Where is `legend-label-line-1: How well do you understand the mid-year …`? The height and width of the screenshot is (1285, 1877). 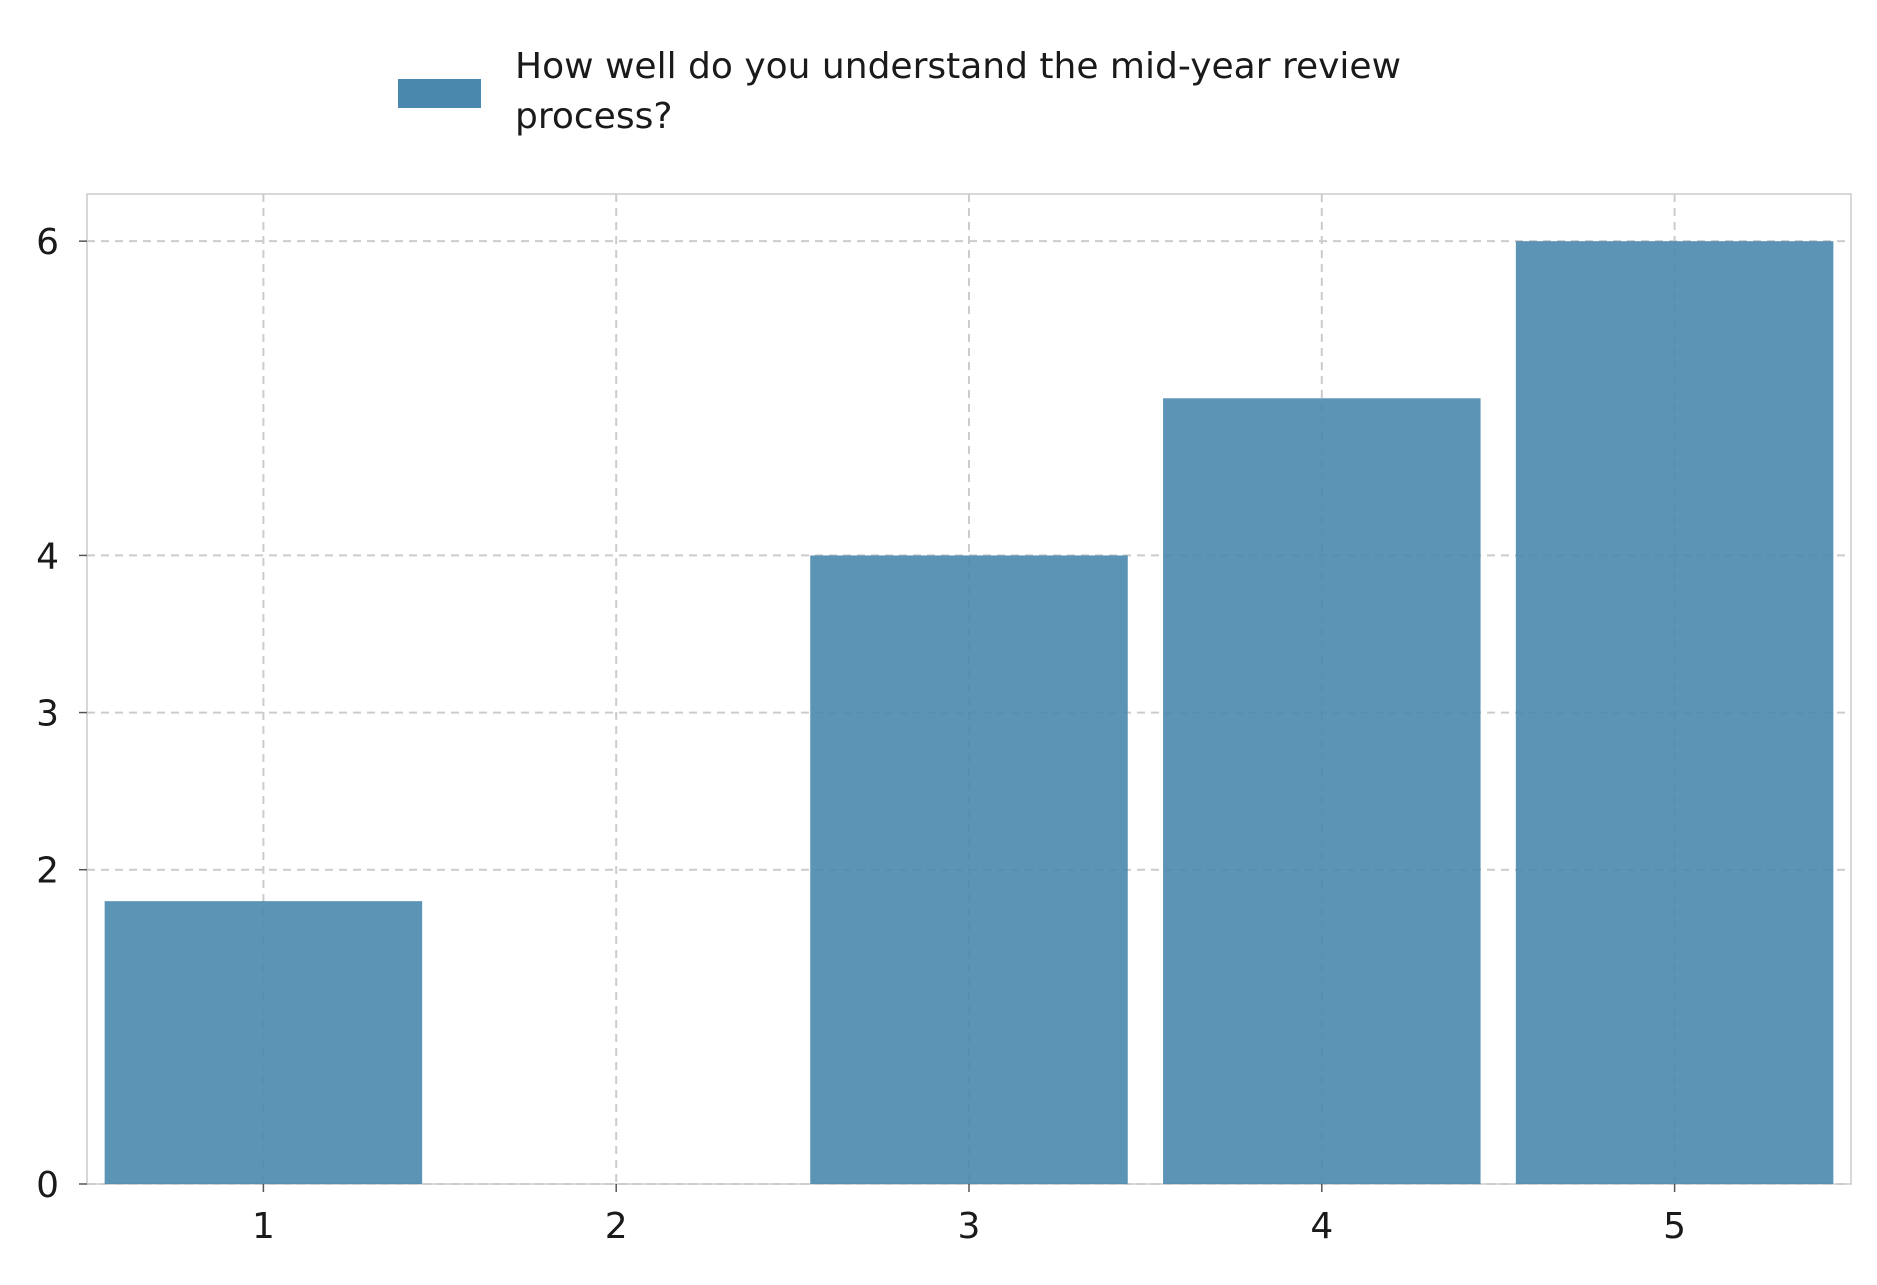
legend-label-line-1: How well do you understand the mid-year … is located at coordinates (958, 66).